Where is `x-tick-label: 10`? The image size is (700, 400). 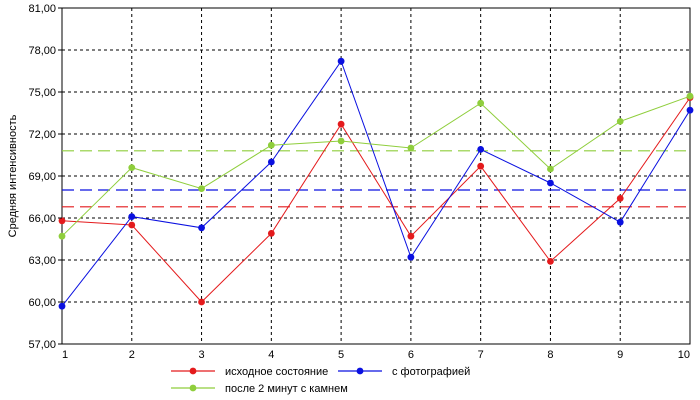
x-tick-label: 10 is located at coordinates (684, 355).